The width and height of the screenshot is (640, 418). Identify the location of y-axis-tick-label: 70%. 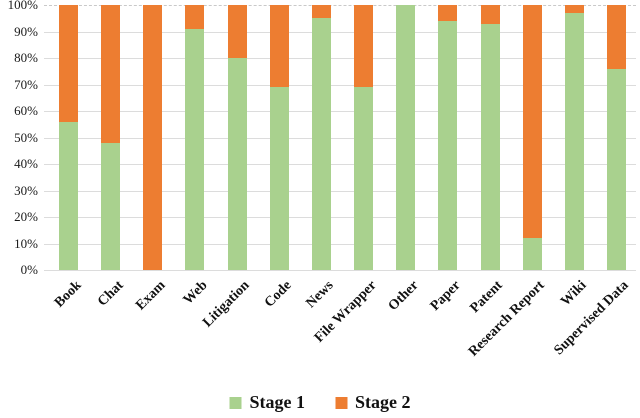
(26, 84).